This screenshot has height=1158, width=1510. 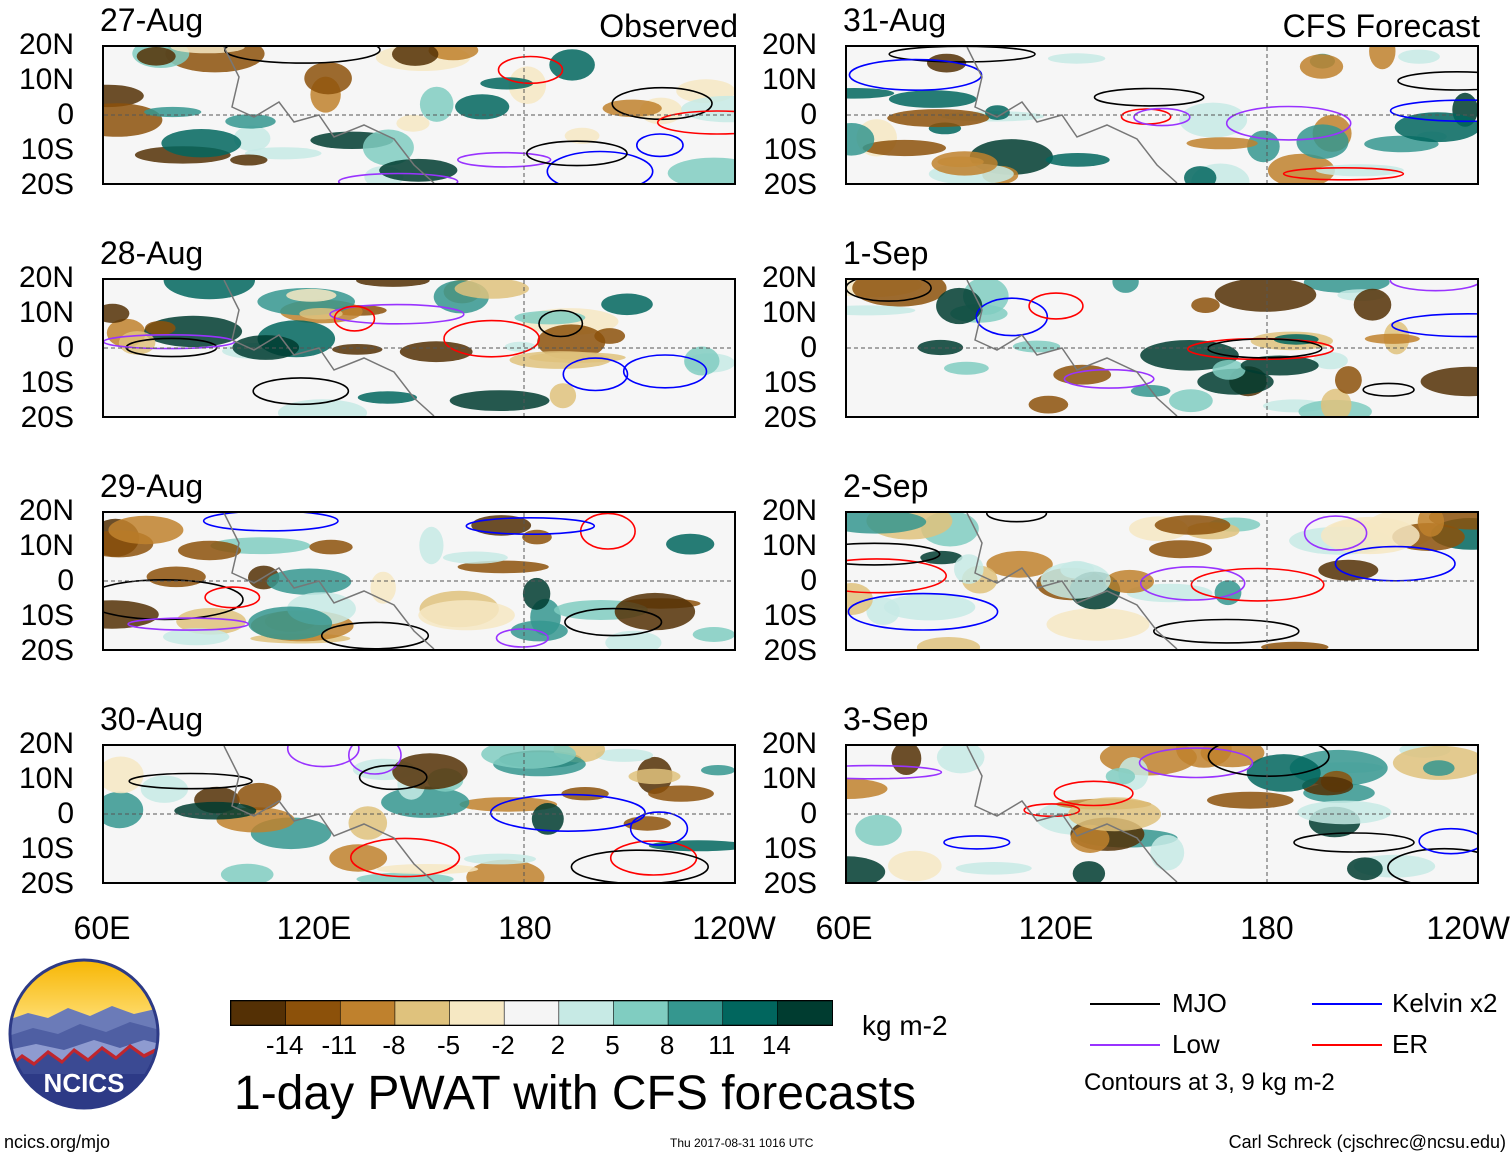 I want to click on lon-label-obs-60e: 60E, so click(x=102, y=928).